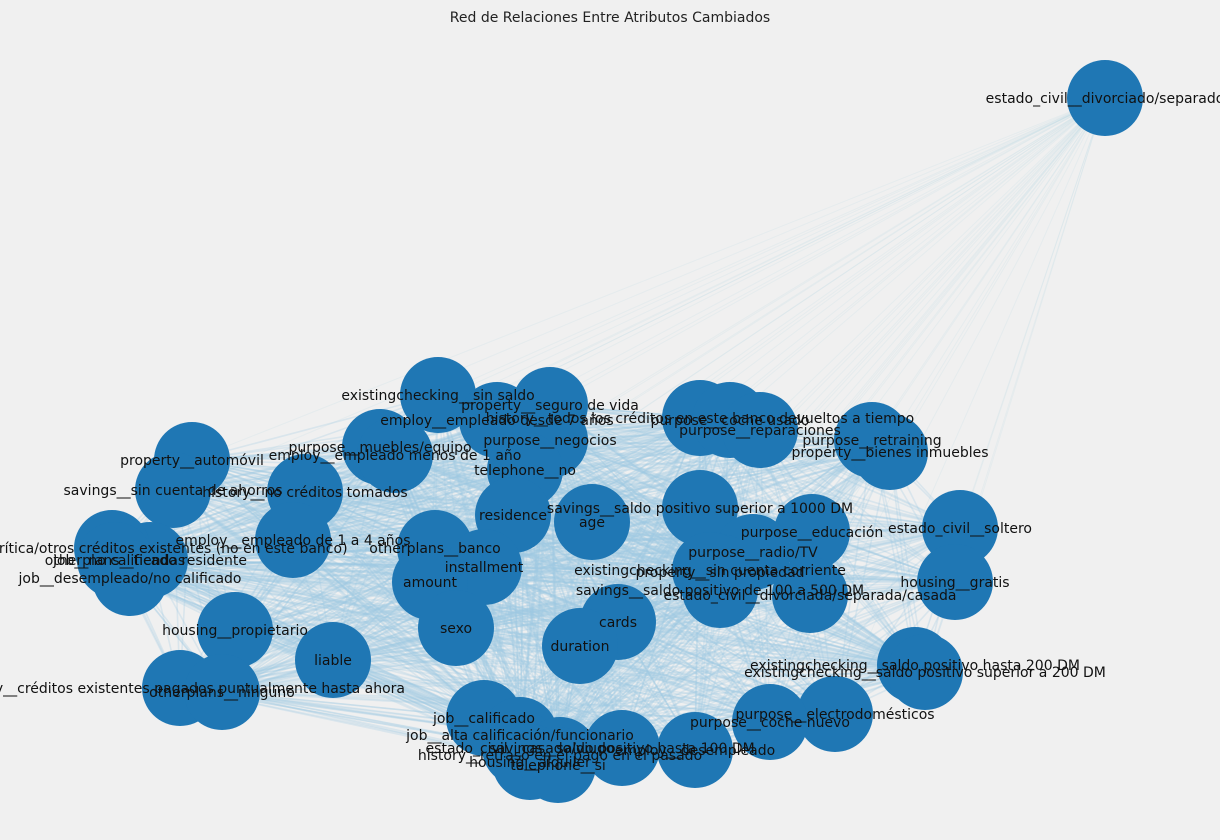 The height and width of the screenshot is (840, 1220). I want to click on node-label: history__no créditos tomados, so click(304, 493).